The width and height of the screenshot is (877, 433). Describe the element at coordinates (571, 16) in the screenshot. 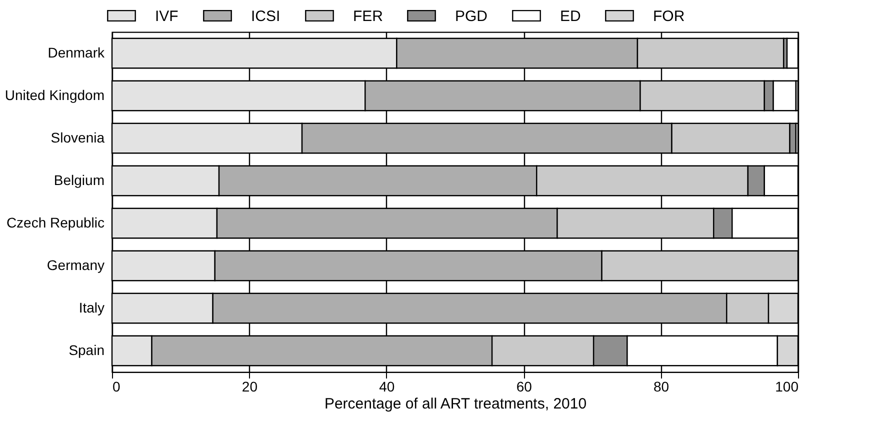

I see `legend-label: ED` at that location.